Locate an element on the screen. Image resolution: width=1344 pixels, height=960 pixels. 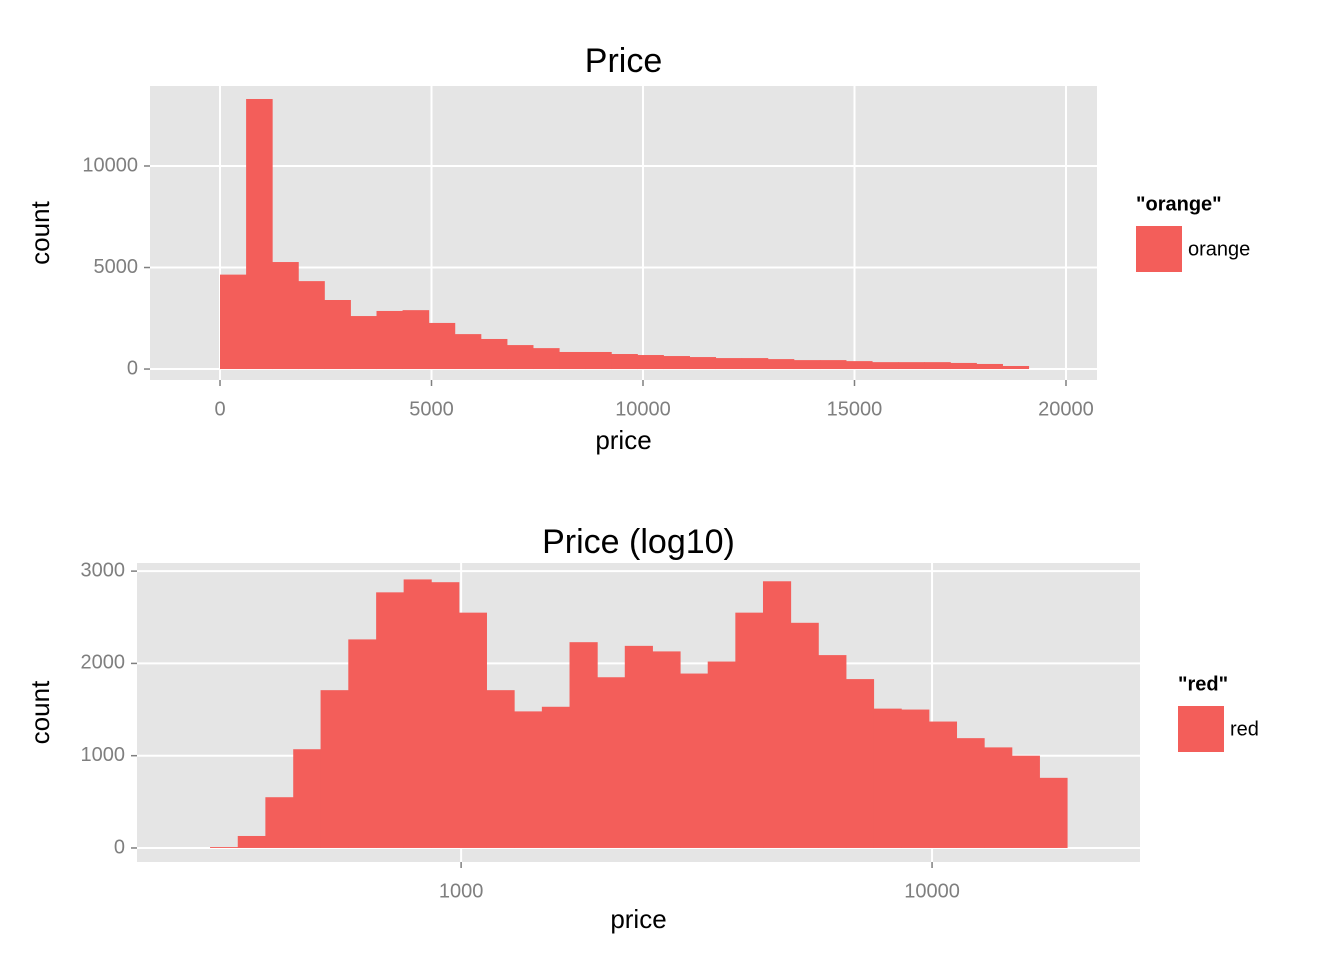
chart-title: Price (log10) is located at coordinates (638, 542).